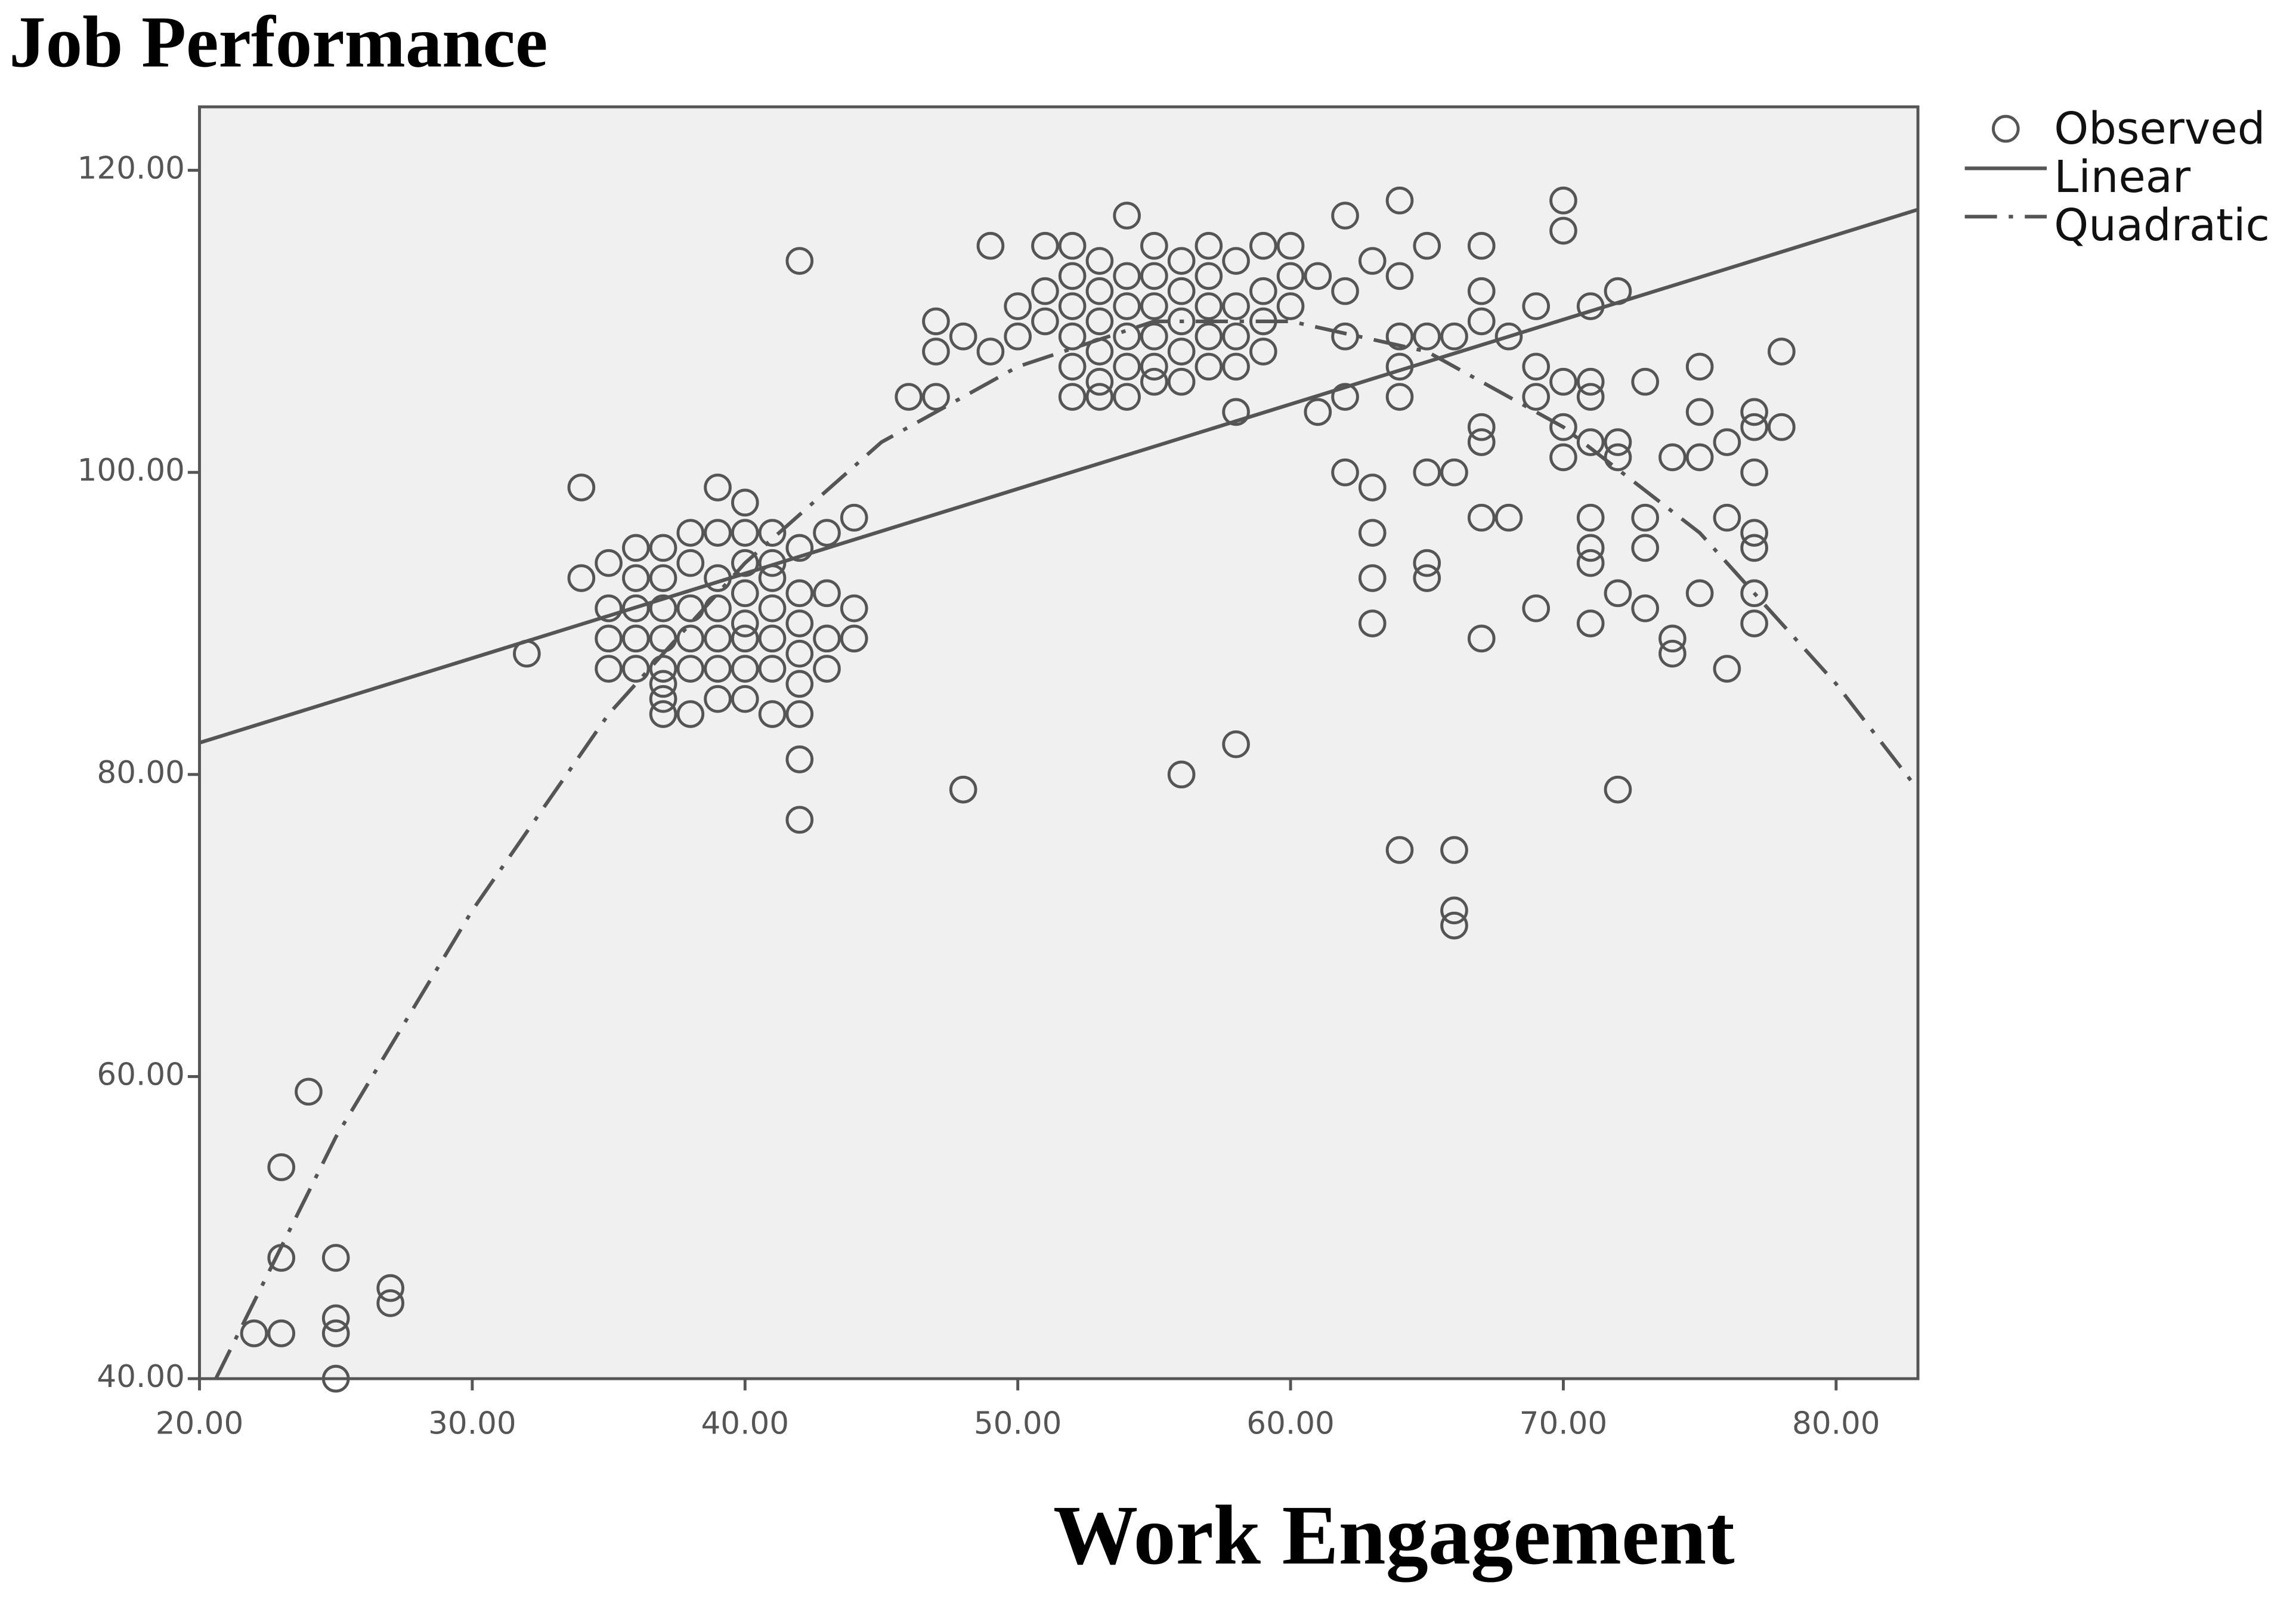 The image size is (2296, 1607). Describe the element at coordinates (1394, 1535) in the screenshot. I see `x-axis-title: Work Engagement` at that location.